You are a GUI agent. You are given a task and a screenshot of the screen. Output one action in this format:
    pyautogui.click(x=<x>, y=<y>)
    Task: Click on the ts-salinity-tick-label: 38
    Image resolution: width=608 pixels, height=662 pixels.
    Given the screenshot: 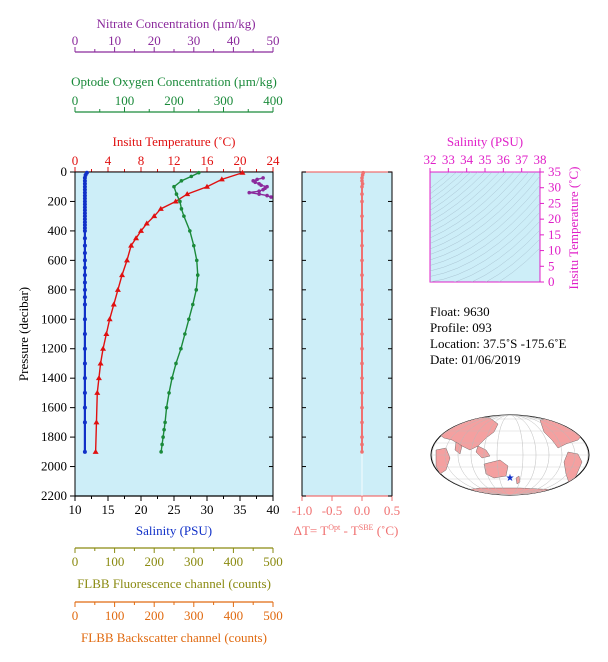 What is the action you would take?
    pyautogui.click(x=540, y=159)
    